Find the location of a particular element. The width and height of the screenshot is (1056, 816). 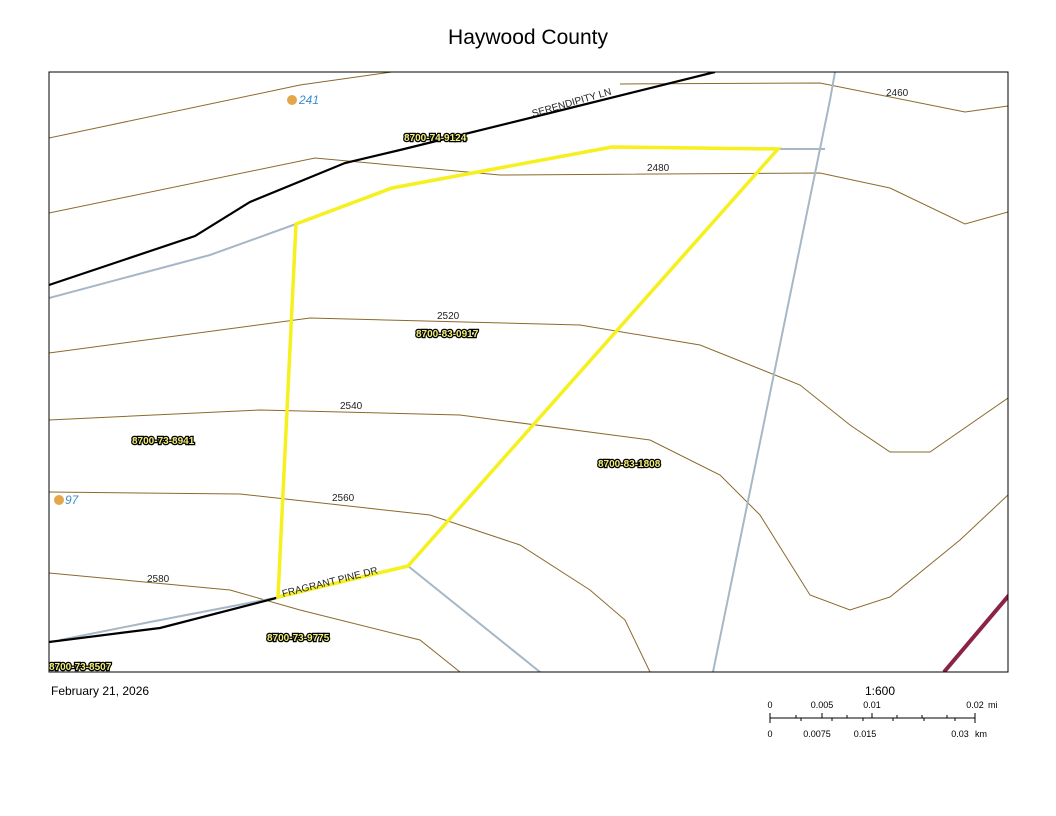

parcel-label: 8700-83-1808 is located at coordinates (629, 464).